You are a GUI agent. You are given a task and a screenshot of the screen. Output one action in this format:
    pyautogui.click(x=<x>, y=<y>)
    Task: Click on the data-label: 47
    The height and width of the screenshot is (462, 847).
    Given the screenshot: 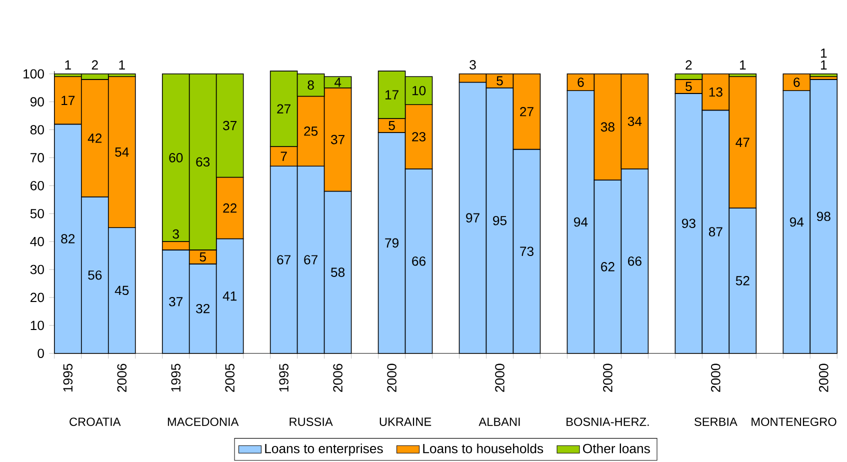 What is the action you would take?
    pyautogui.click(x=743, y=142)
    